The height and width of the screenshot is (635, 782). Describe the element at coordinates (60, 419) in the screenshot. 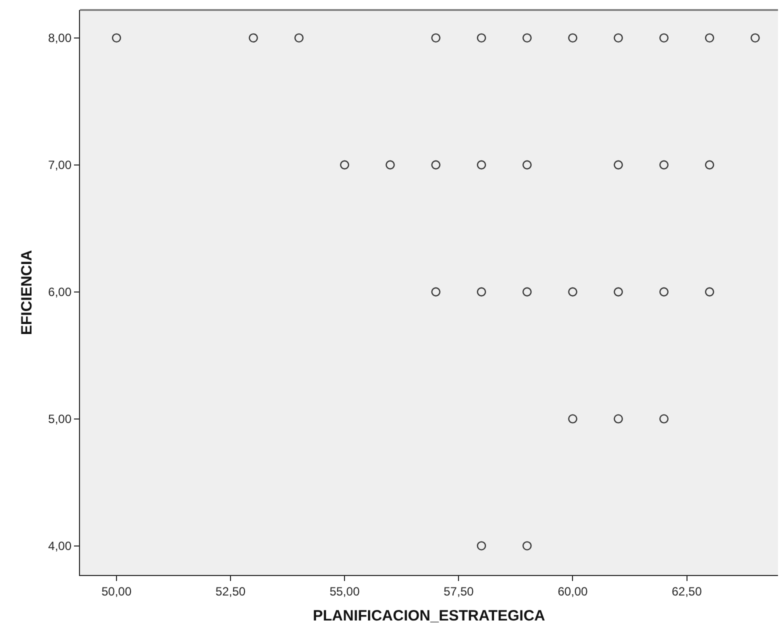

I see `y-tick-label: 5,00` at that location.